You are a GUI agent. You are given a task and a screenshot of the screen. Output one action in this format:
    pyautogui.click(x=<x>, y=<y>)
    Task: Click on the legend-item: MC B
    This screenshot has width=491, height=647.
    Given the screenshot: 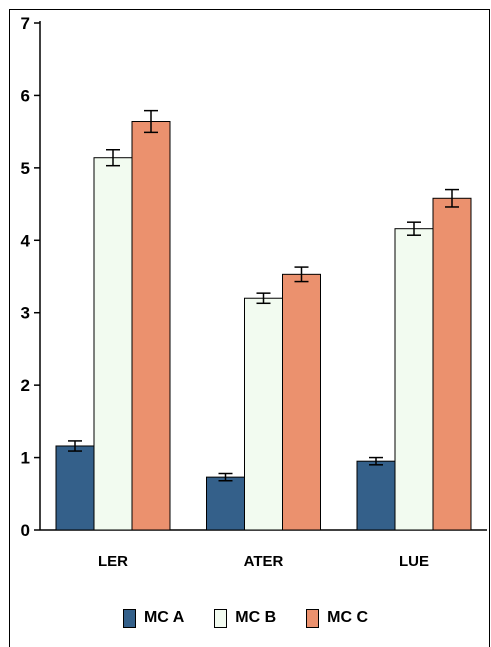 What is the action you would take?
    pyautogui.click(x=245, y=618)
    